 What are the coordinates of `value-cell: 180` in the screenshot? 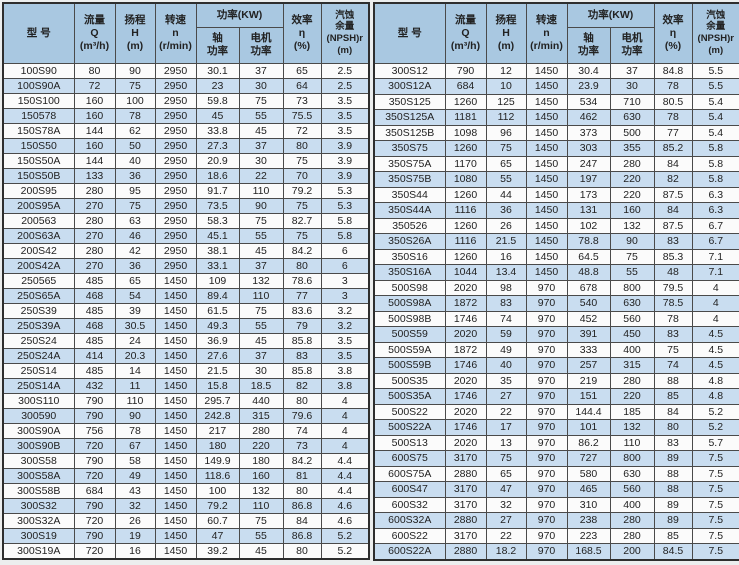 It's located at (217, 445).